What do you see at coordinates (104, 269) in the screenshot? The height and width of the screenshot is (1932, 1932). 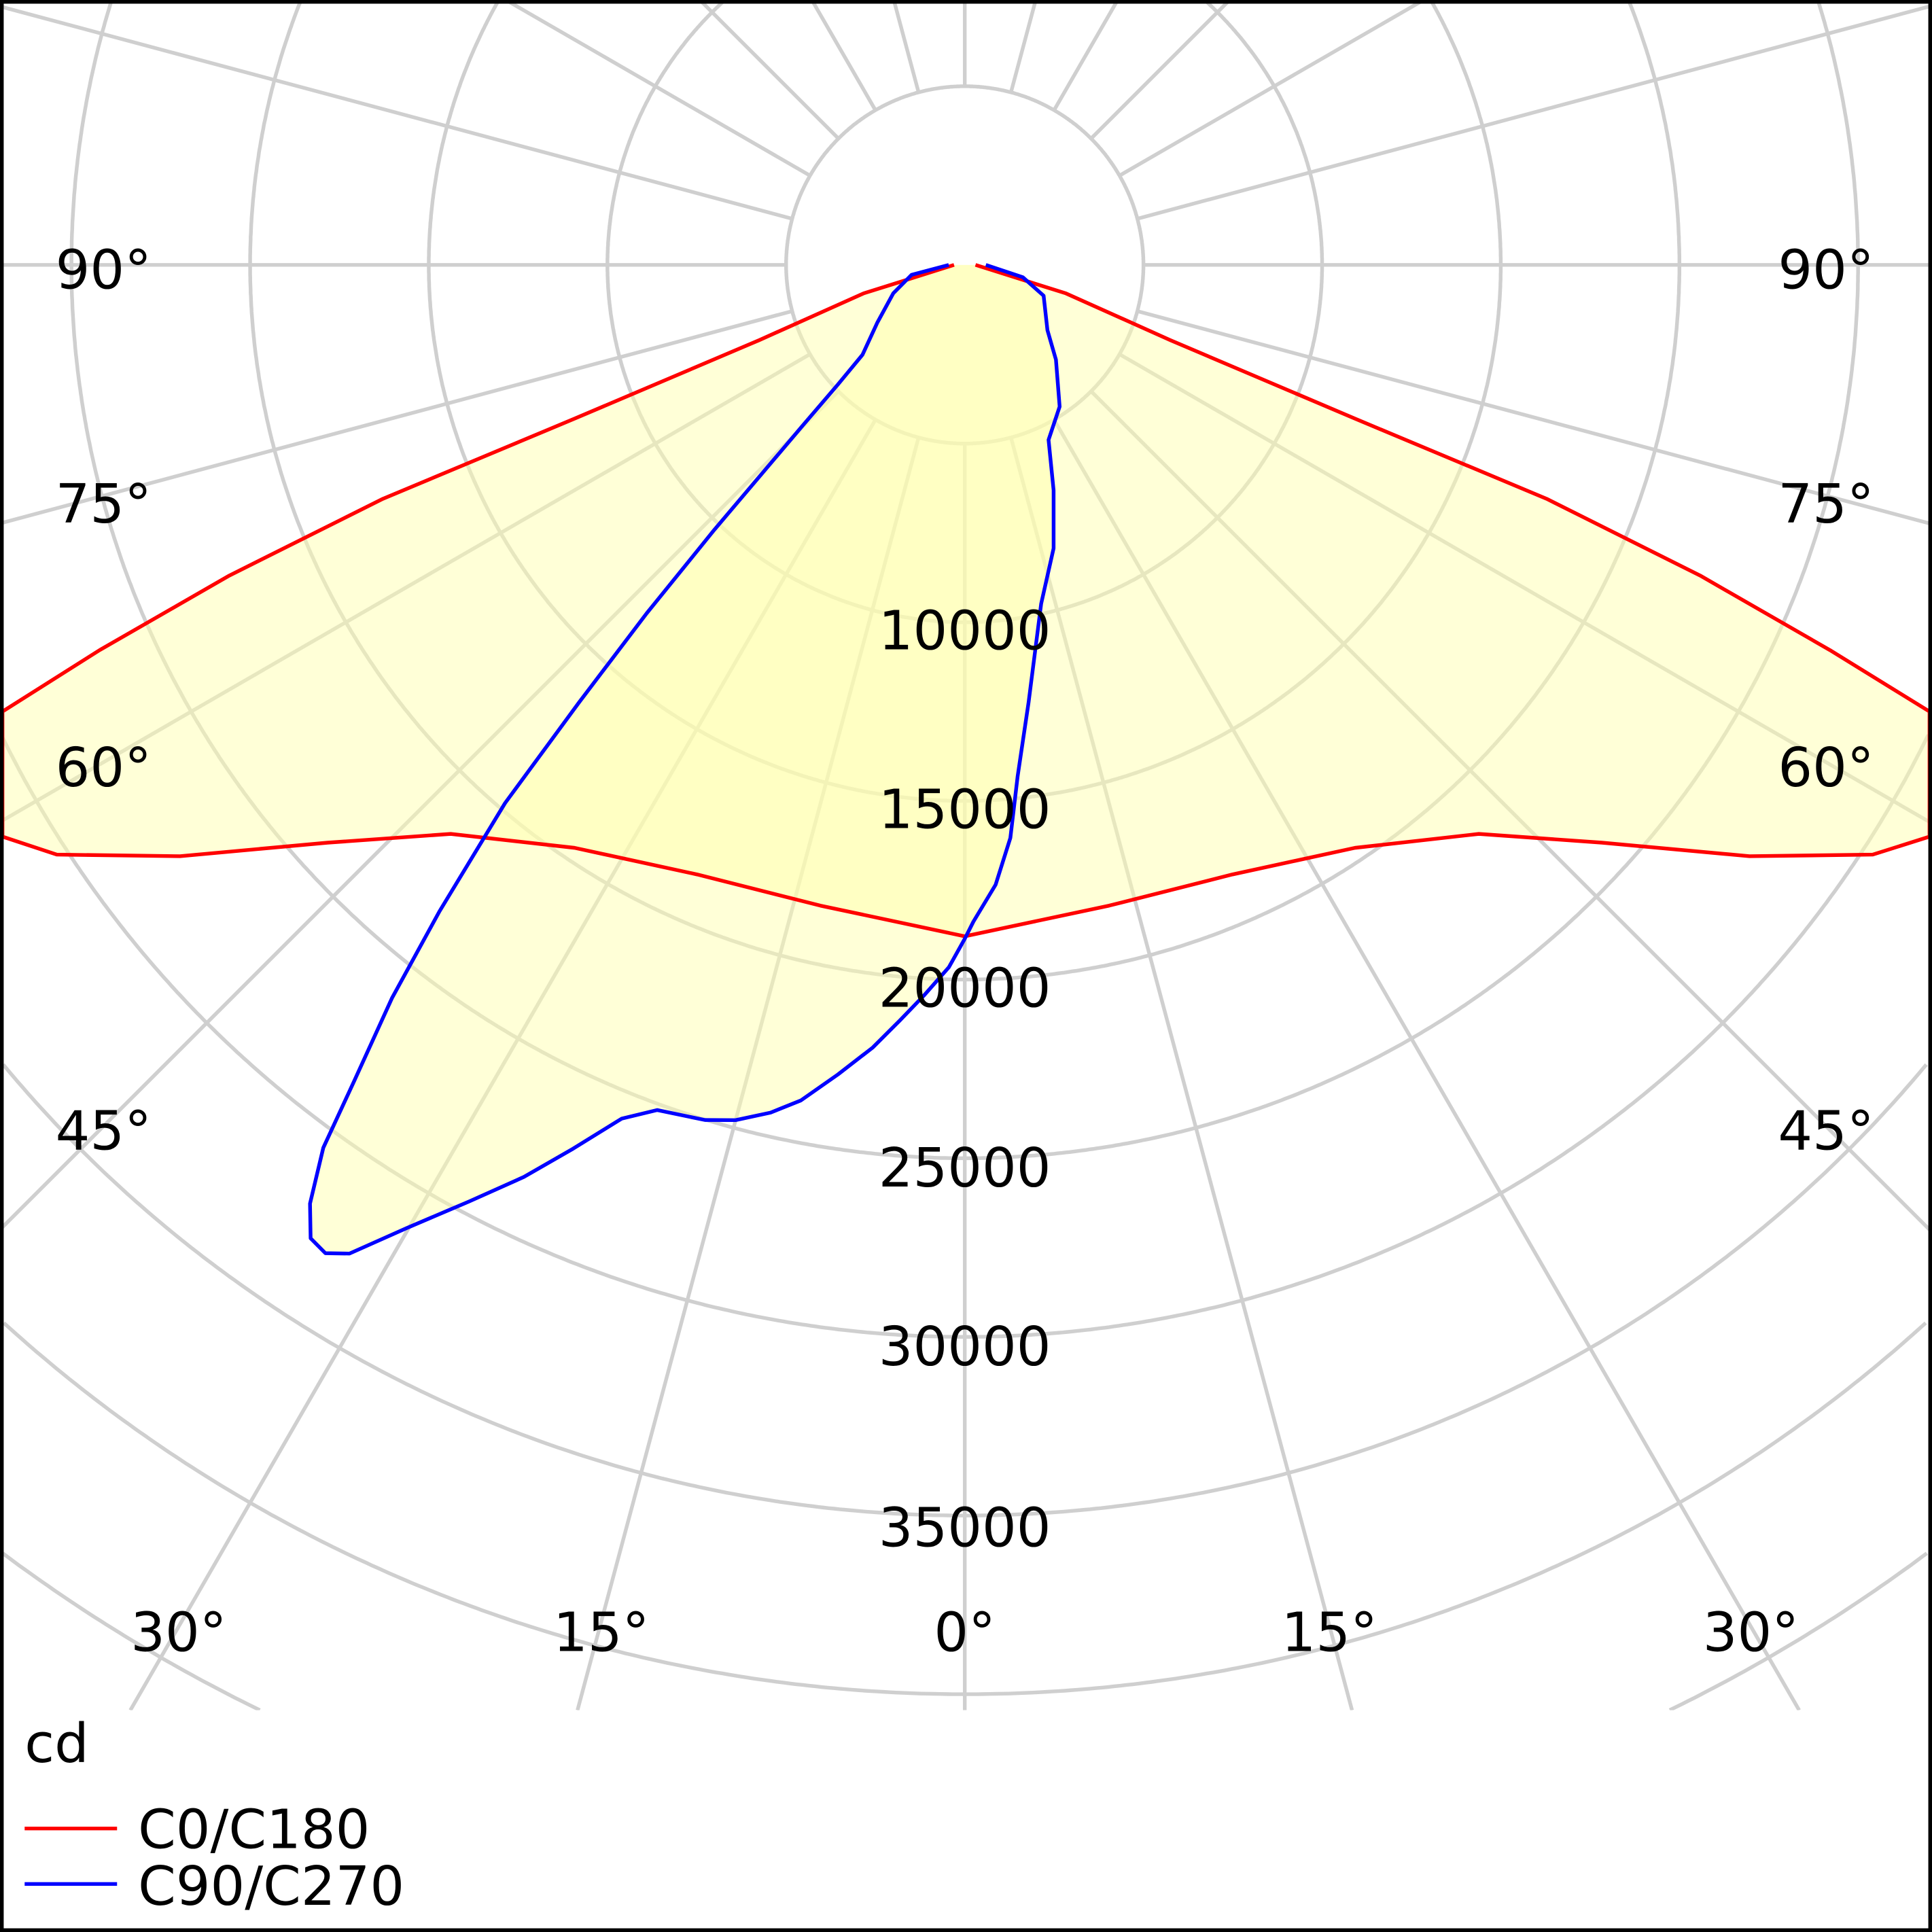 I see `angle-label-left: 90°` at bounding box center [104, 269].